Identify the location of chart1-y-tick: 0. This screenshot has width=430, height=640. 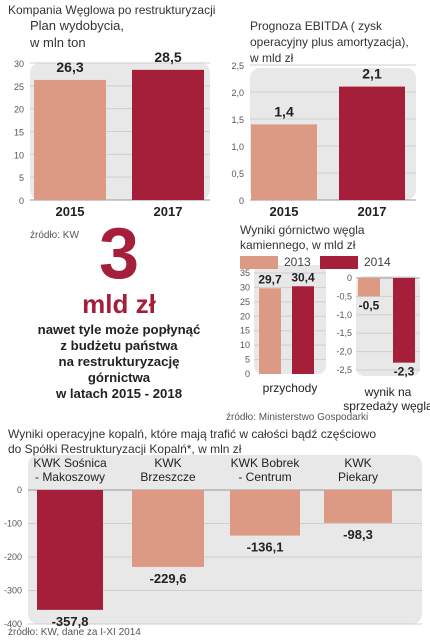
(241, 201).